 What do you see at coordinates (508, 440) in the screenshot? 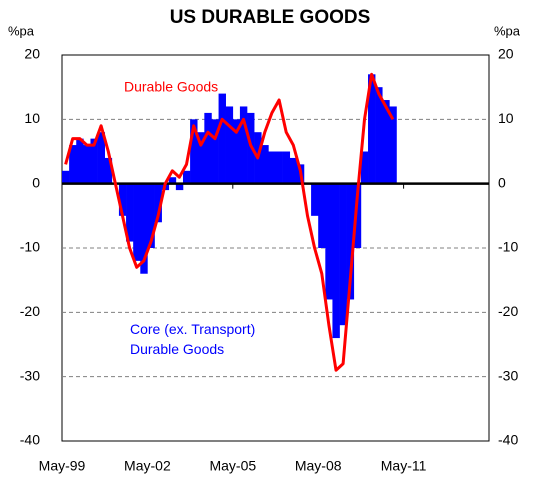
I see `y2-tick-label: -40` at bounding box center [508, 440].